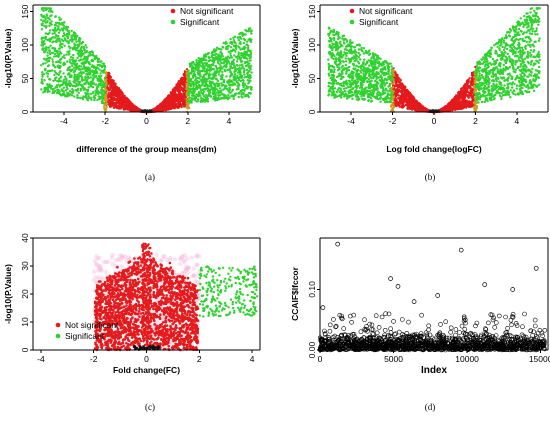 The width and height of the screenshot is (550, 424). Describe the element at coordinates (146, 149) in the screenshot. I see `x-axis-title: difference of the group means(dm)` at that location.